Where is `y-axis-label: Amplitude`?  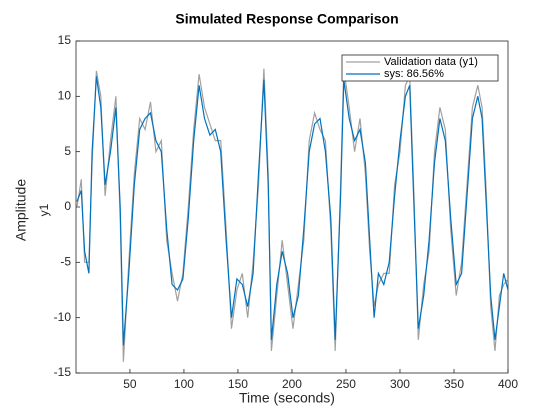 y-axis-label: Amplitude is located at coordinates (21, 210).